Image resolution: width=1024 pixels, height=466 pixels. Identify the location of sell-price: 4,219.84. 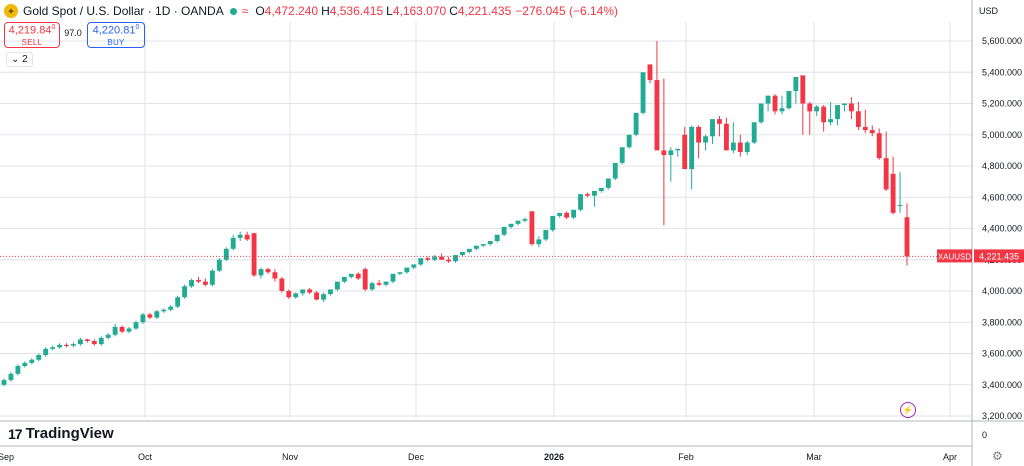
(30, 30).